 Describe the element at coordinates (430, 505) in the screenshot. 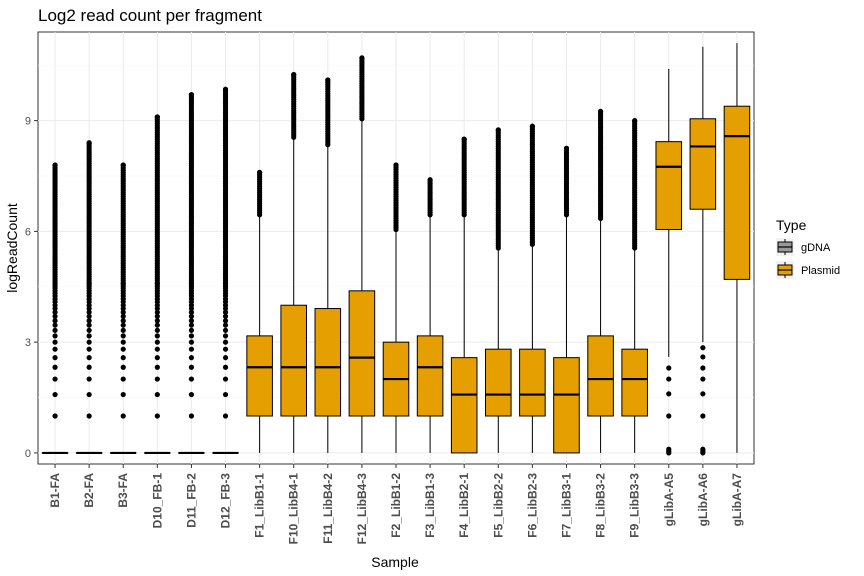

I see `x-tick-label: F3_LibB1-3` at that location.